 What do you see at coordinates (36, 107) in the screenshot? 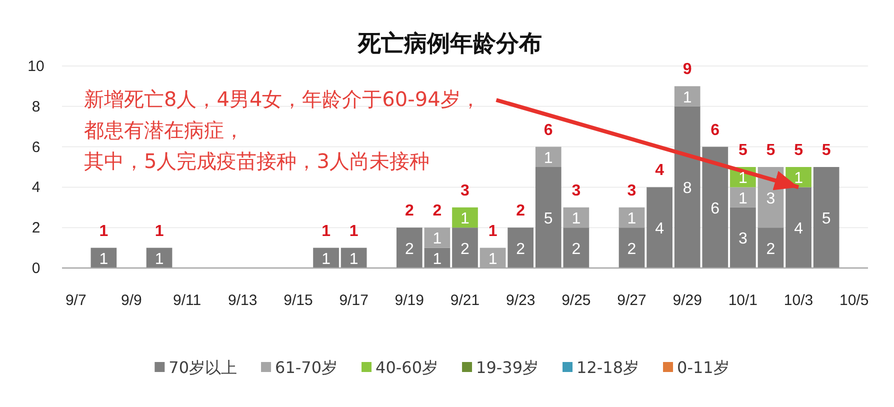
I see `y-tick-label: 8` at bounding box center [36, 107].